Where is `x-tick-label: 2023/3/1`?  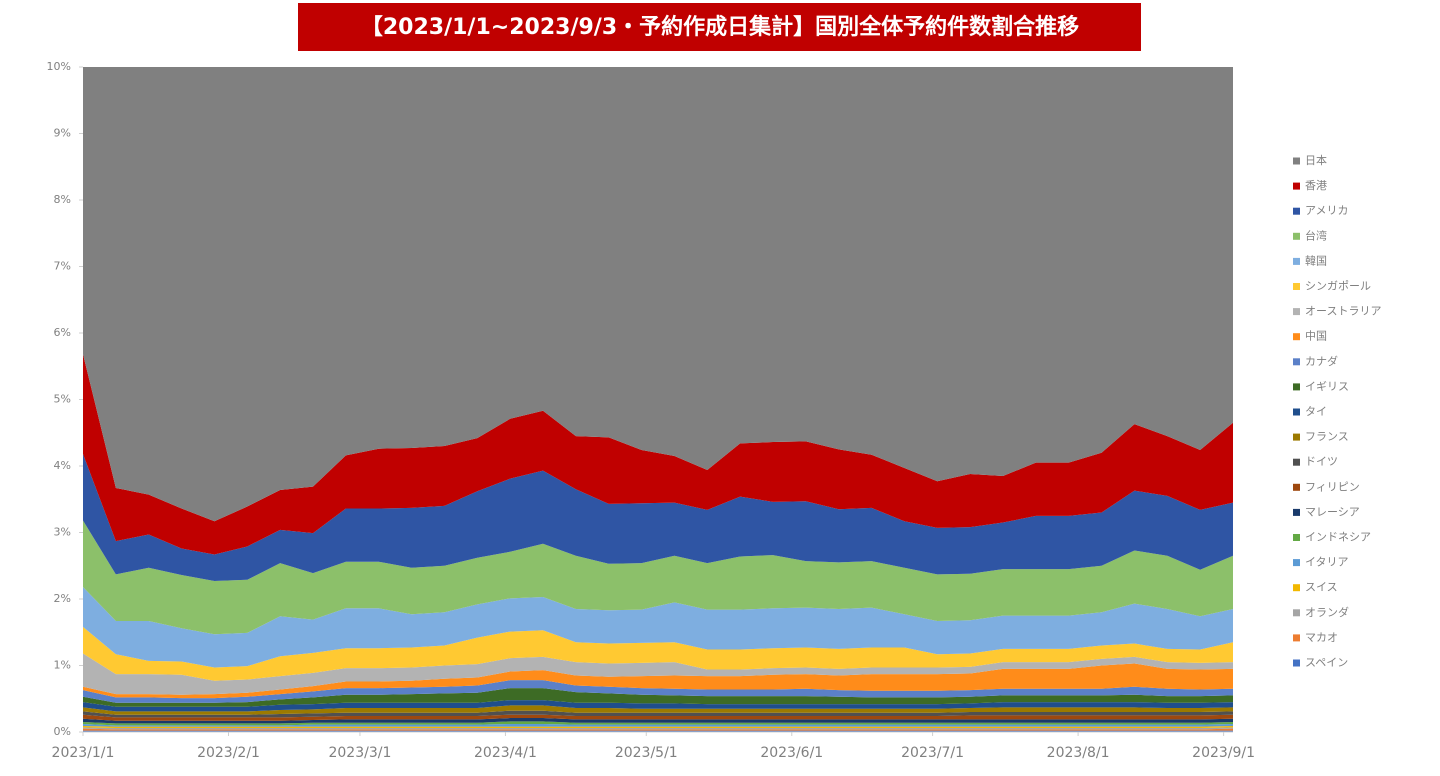 x-tick-label: 2023/3/1 is located at coordinates (359, 753).